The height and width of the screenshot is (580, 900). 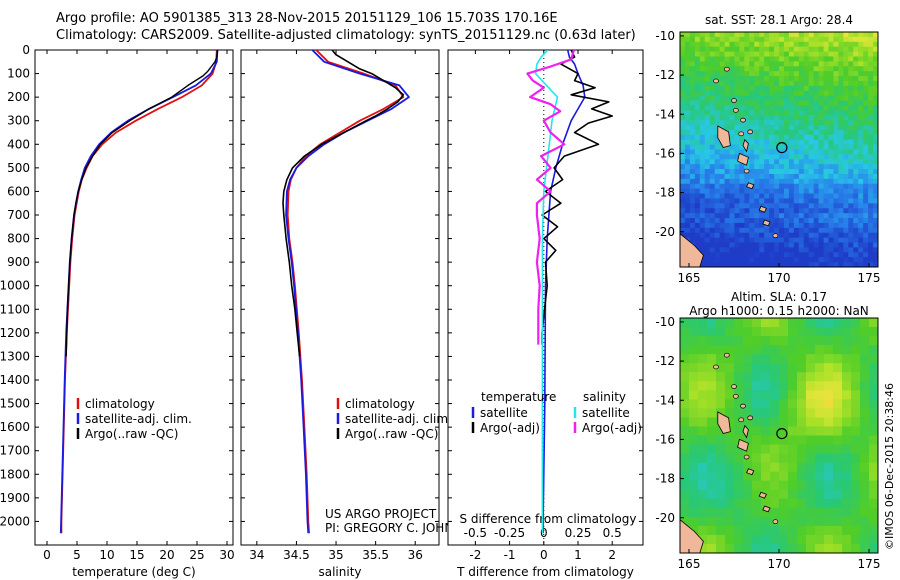 What do you see at coordinates (196, 555) in the screenshot?
I see `x-tick-label: 25` at bounding box center [196, 555].